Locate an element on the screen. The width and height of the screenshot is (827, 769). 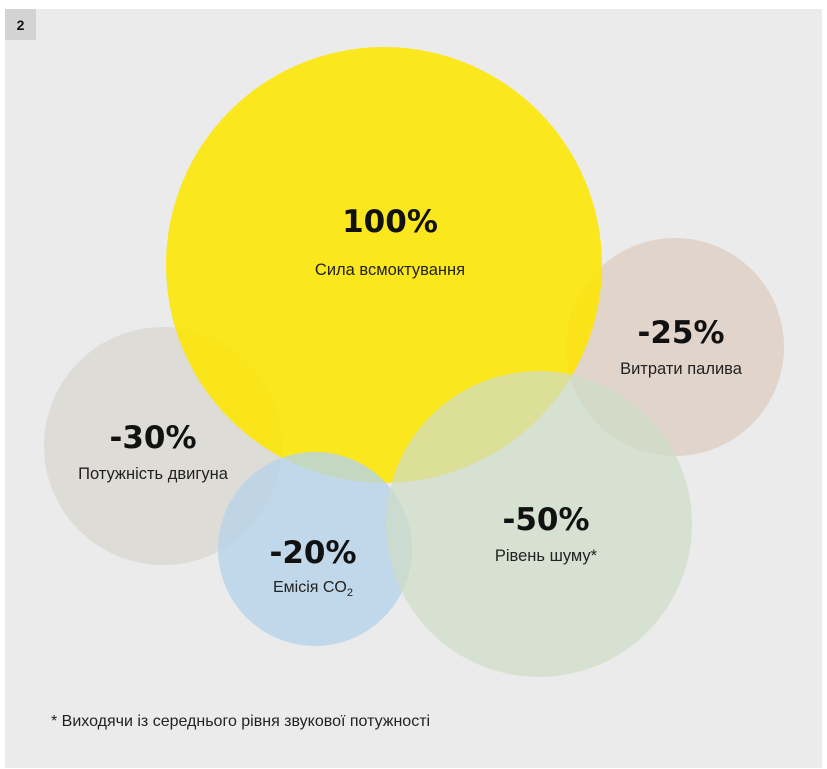
bubble-emission is located at coordinates (315, 549).